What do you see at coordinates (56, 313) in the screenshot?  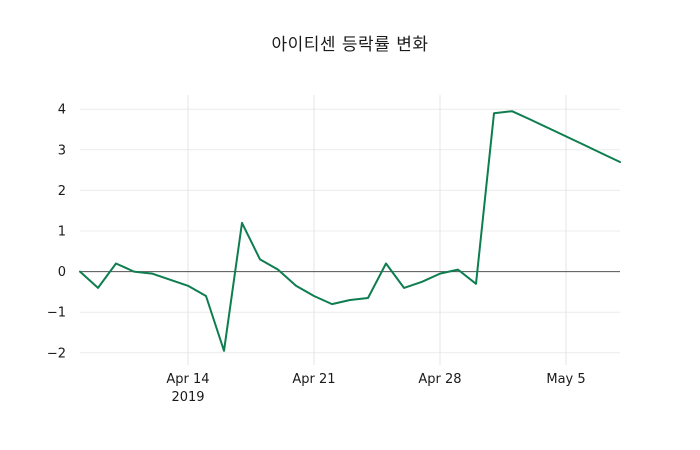 I see `y-tick-label: −1` at bounding box center [56, 313].